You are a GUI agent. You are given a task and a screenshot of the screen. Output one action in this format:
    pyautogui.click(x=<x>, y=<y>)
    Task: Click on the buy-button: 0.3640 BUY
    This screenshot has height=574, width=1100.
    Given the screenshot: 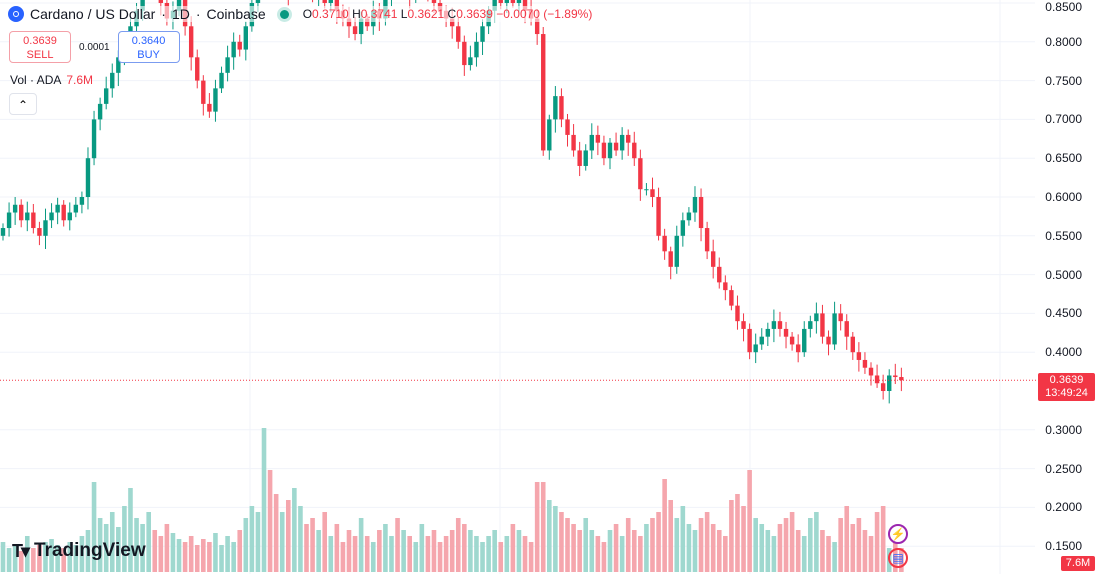 What is the action you would take?
    pyautogui.click(x=148, y=47)
    